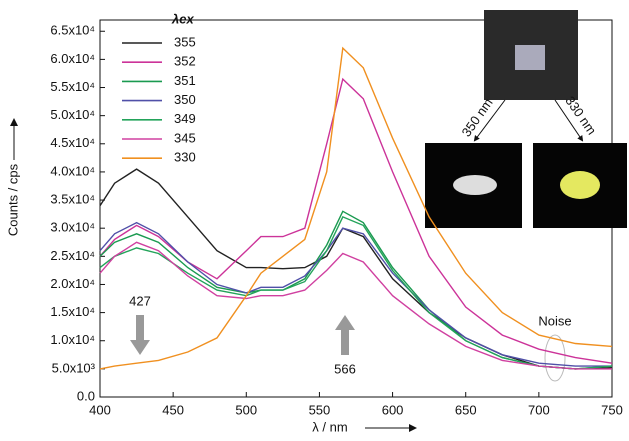 Image resolution: width=629 pixels, height=441 pixels. I want to click on annotation: 566, so click(345, 368).